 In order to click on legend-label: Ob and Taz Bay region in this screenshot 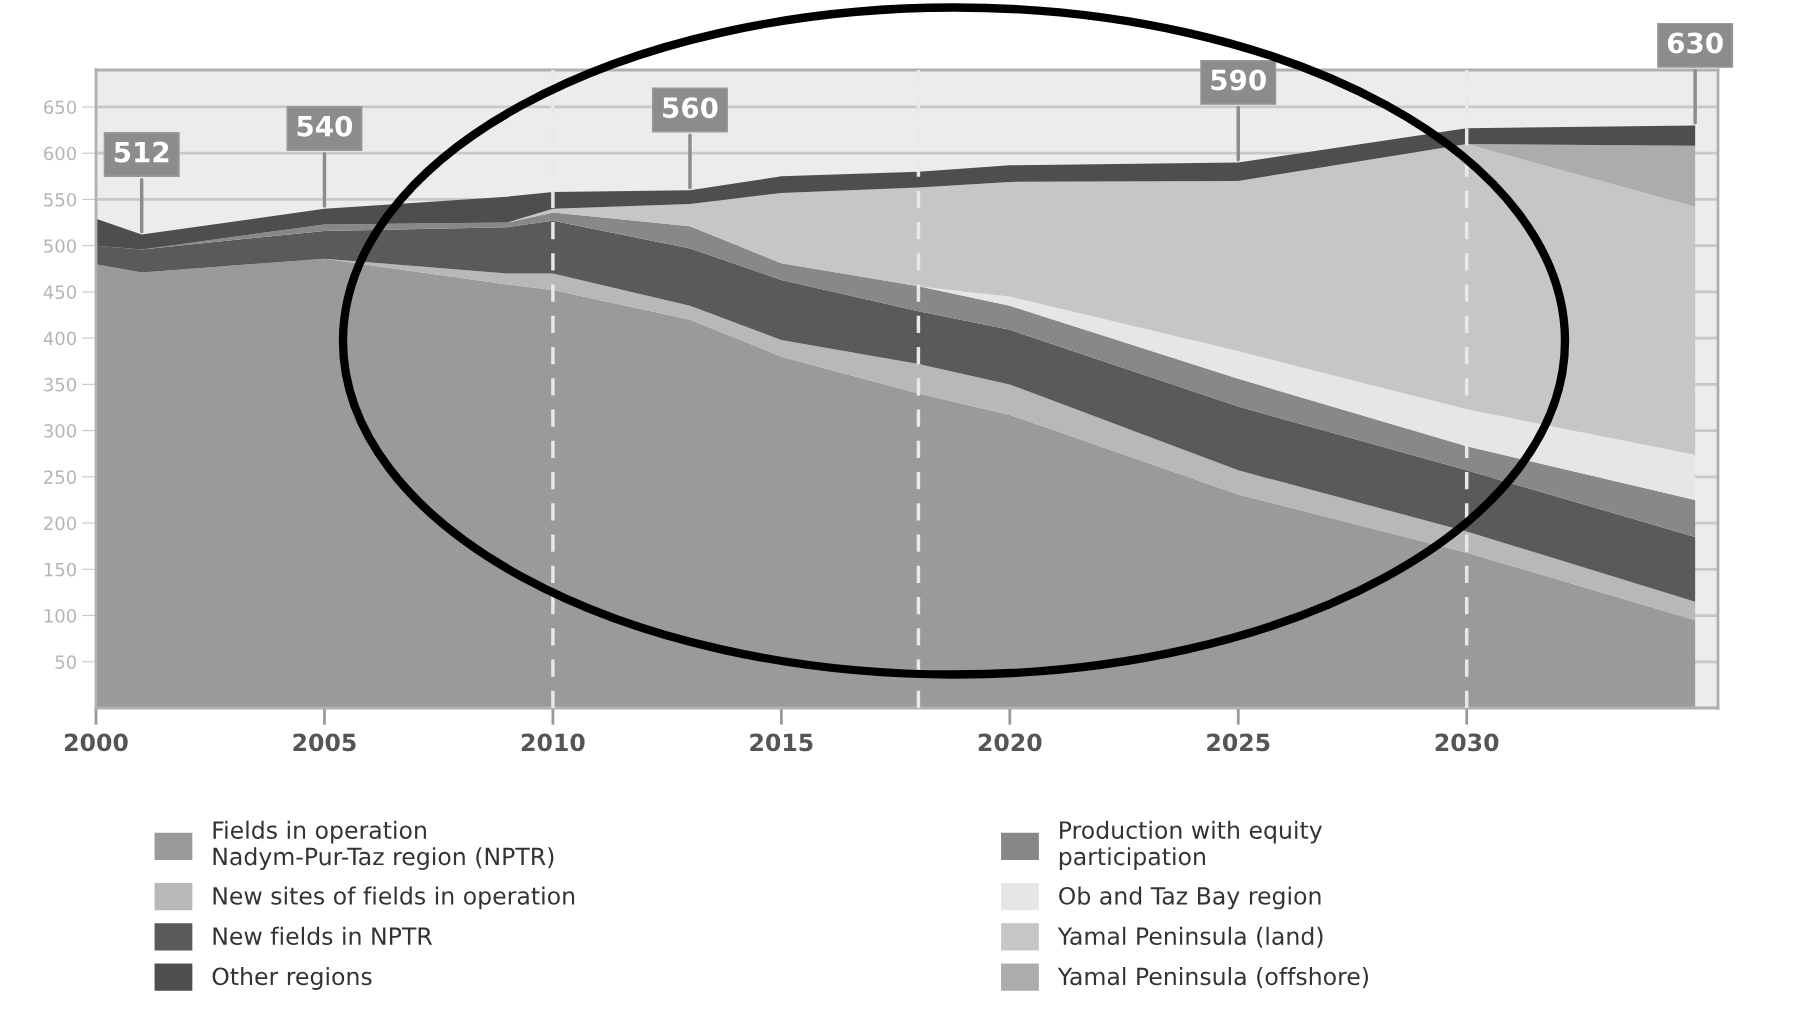, I will do `click(1190, 898)`.